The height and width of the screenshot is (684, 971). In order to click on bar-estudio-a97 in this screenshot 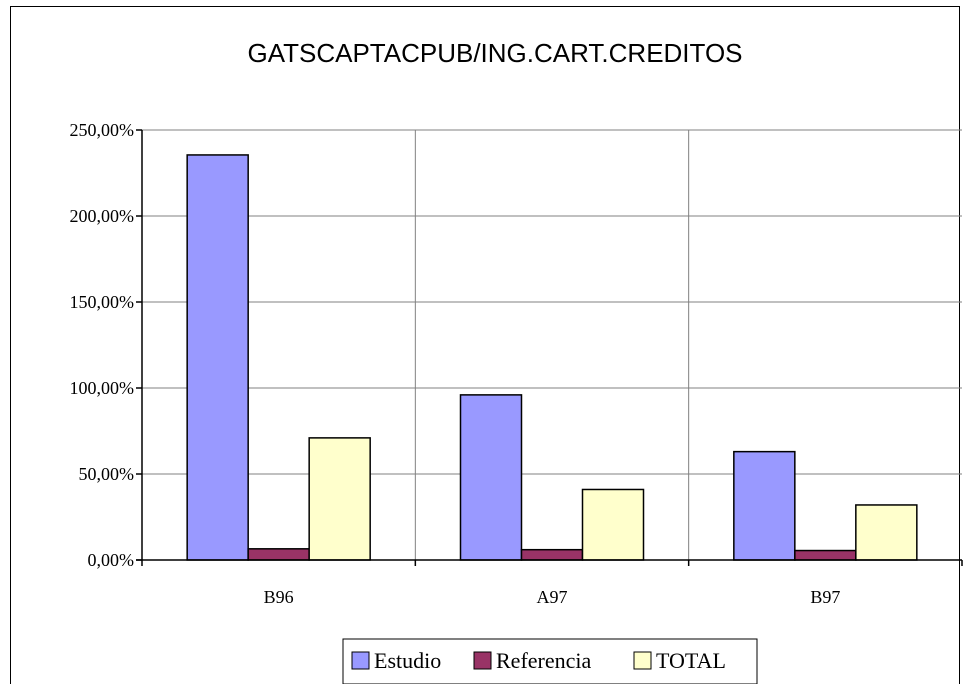, I will do `click(491, 477)`.